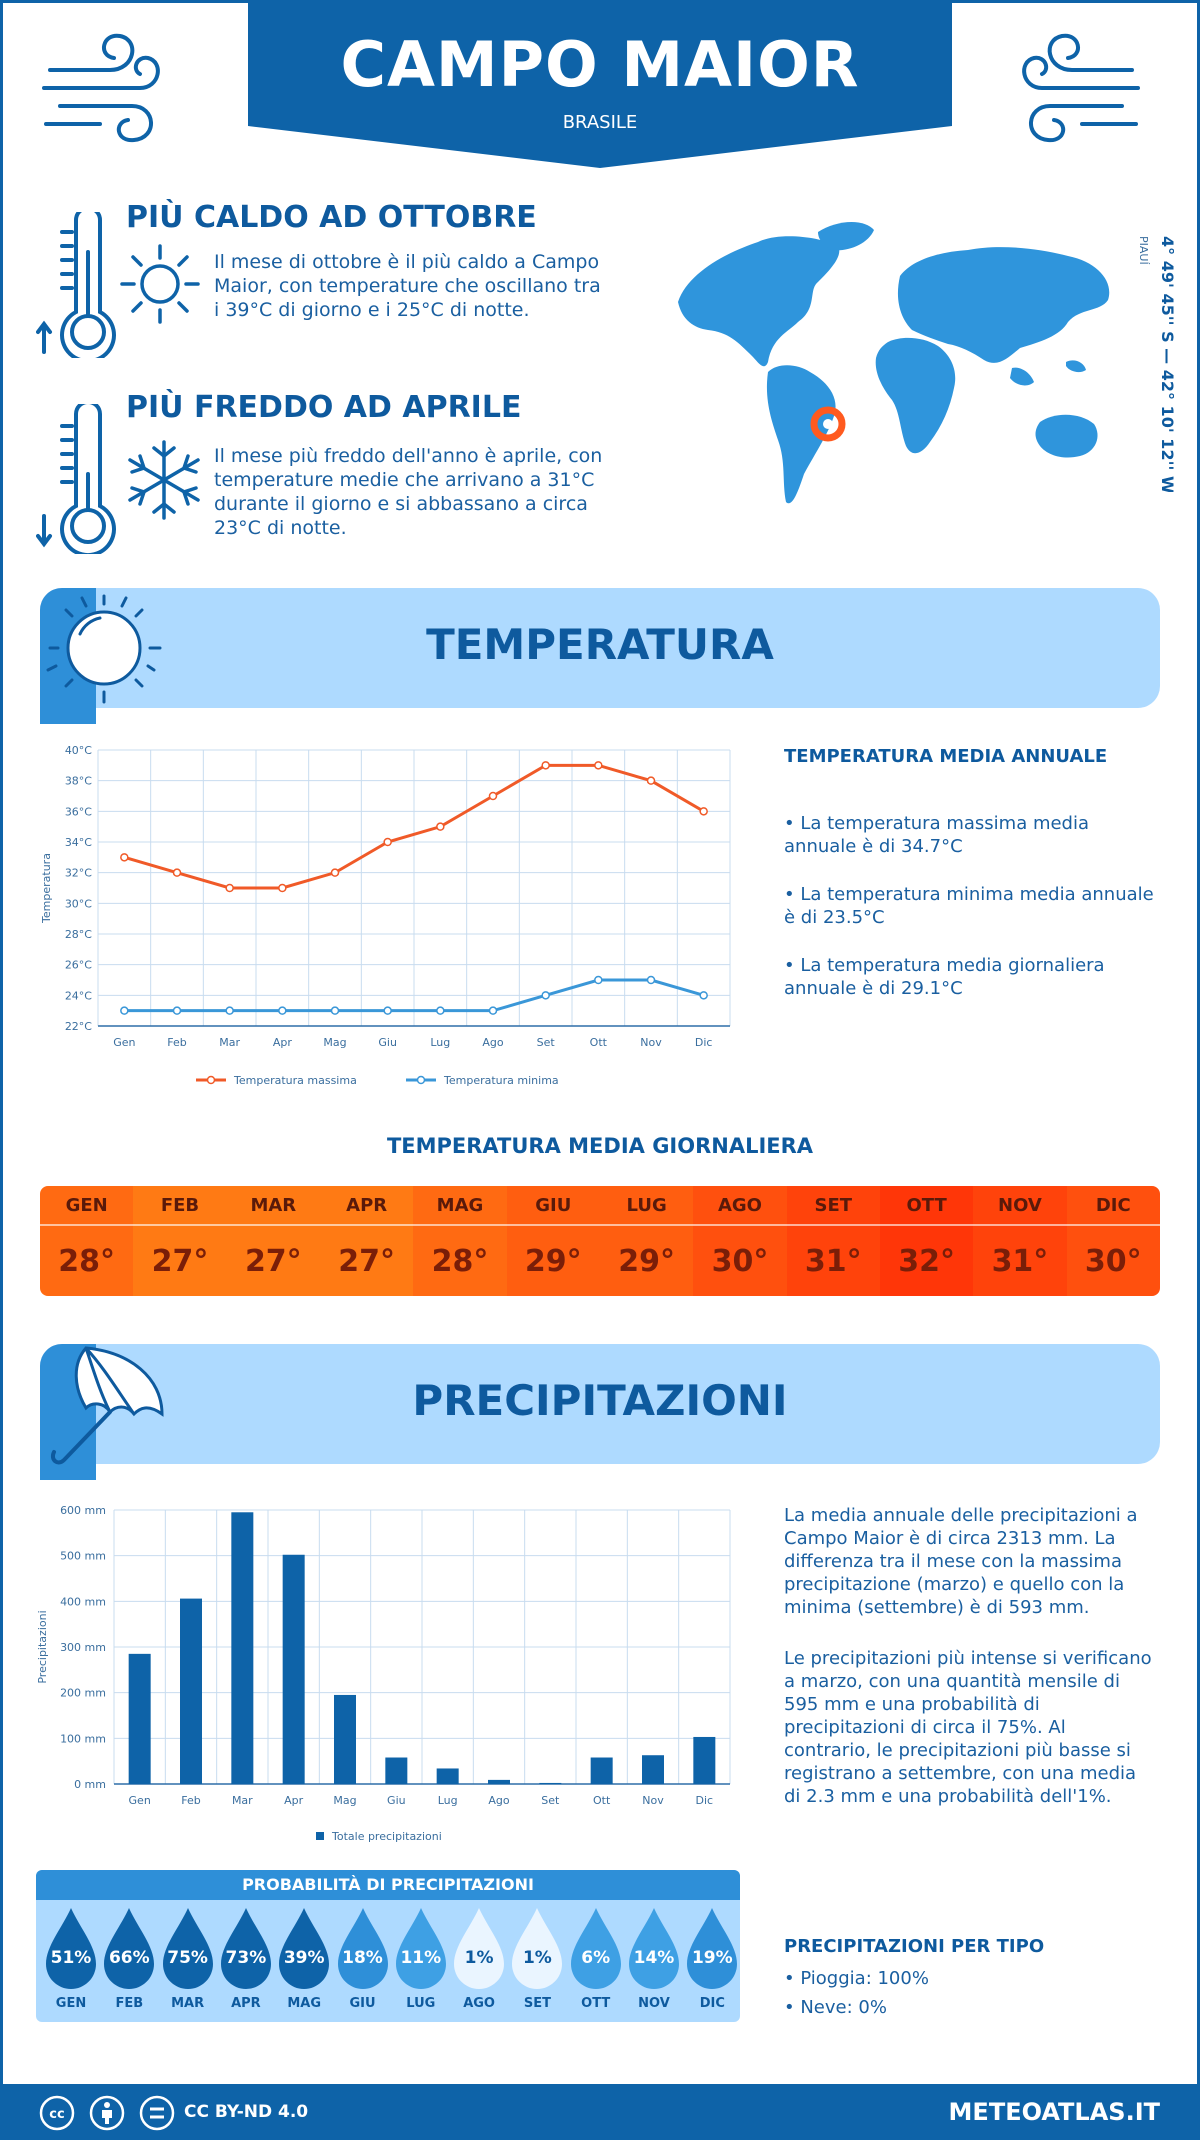 This screenshot has width=1200, height=2140. I want to click on series-line-max, so click(414, 826).